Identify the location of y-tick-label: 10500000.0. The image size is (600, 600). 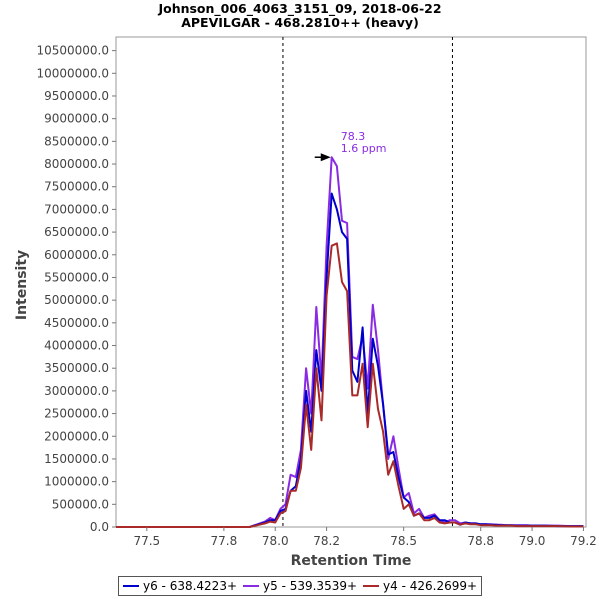
(72, 51).